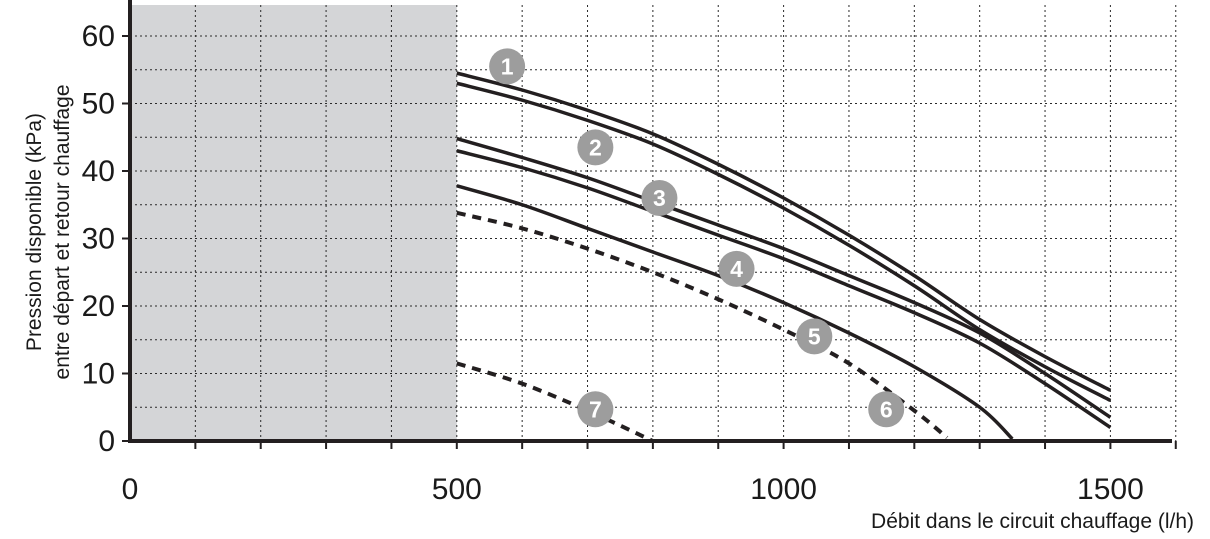 The height and width of the screenshot is (539, 1210). I want to click on curve-badge-label-4: 4, so click(736, 269).